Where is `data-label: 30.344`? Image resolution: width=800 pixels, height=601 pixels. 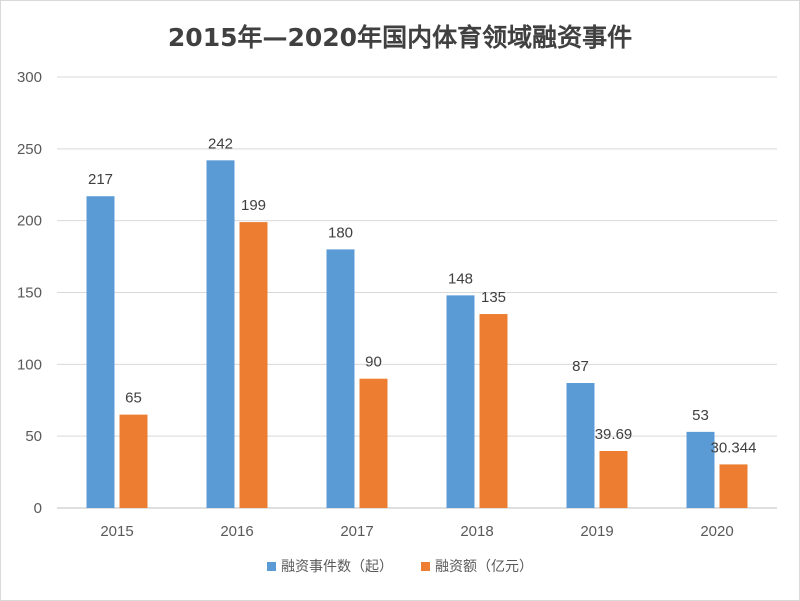 data-label: 30.344 is located at coordinates (734, 447).